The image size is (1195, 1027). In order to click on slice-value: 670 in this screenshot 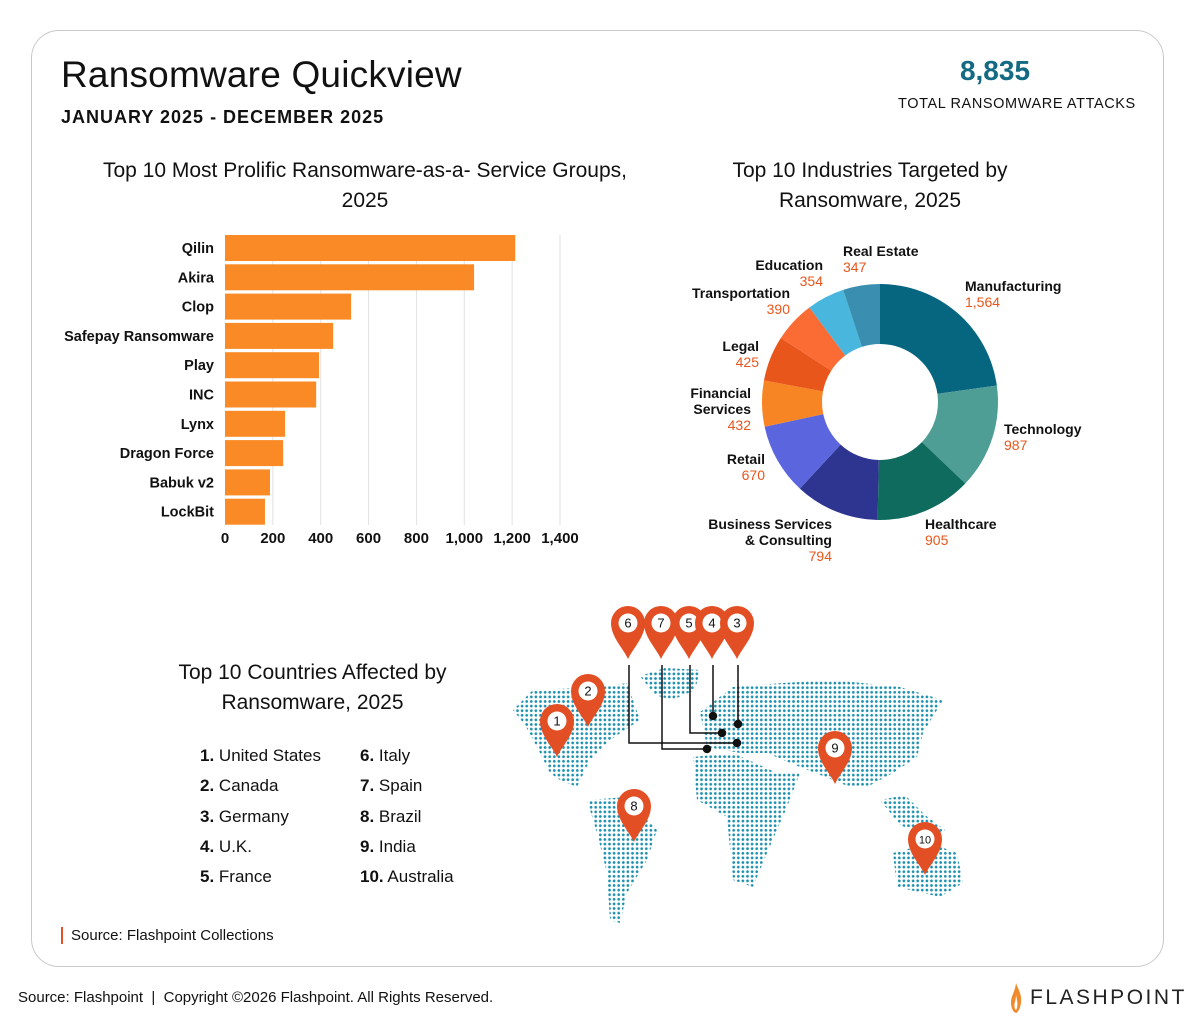, I will do `click(754, 475)`.